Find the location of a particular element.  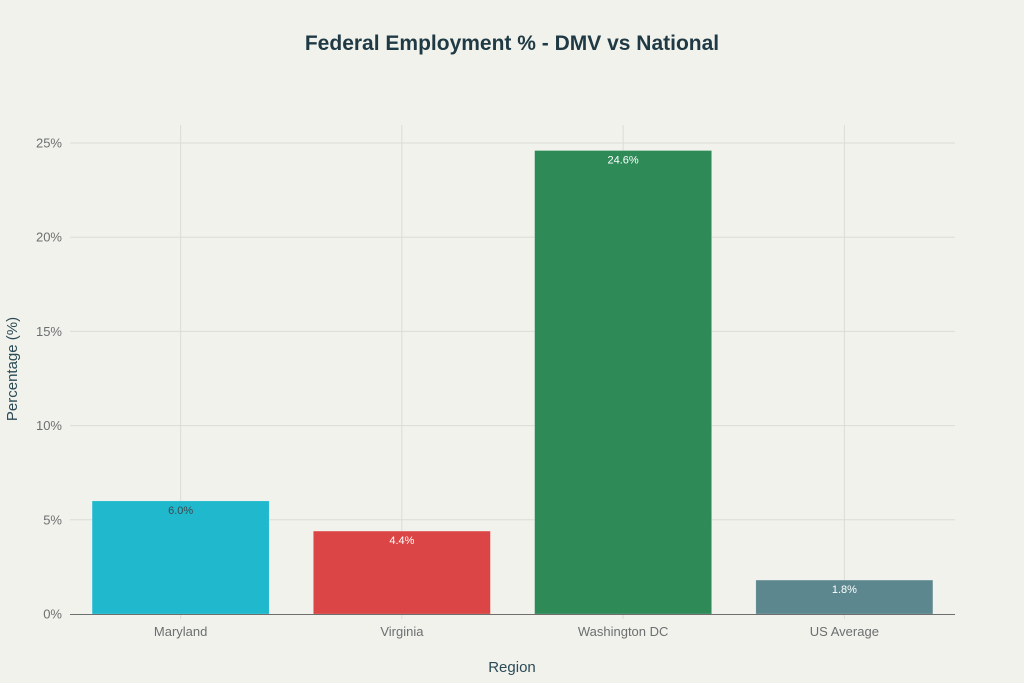

y-tick-label: 15% is located at coordinates (49, 331).